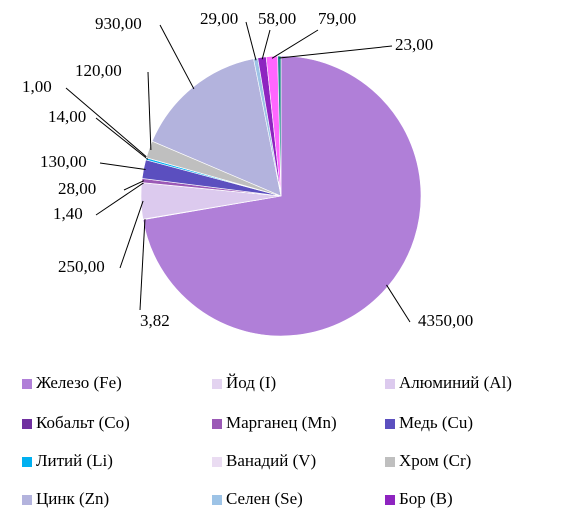 This screenshot has height=512, width=564. I want to click on data-label: 28,00, so click(77, 188).